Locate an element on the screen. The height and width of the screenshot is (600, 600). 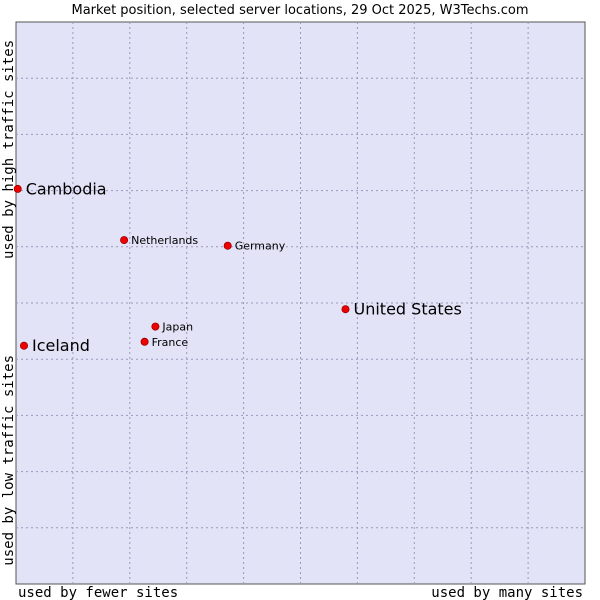
point-marker-japan is located at coordinates (155, 326).